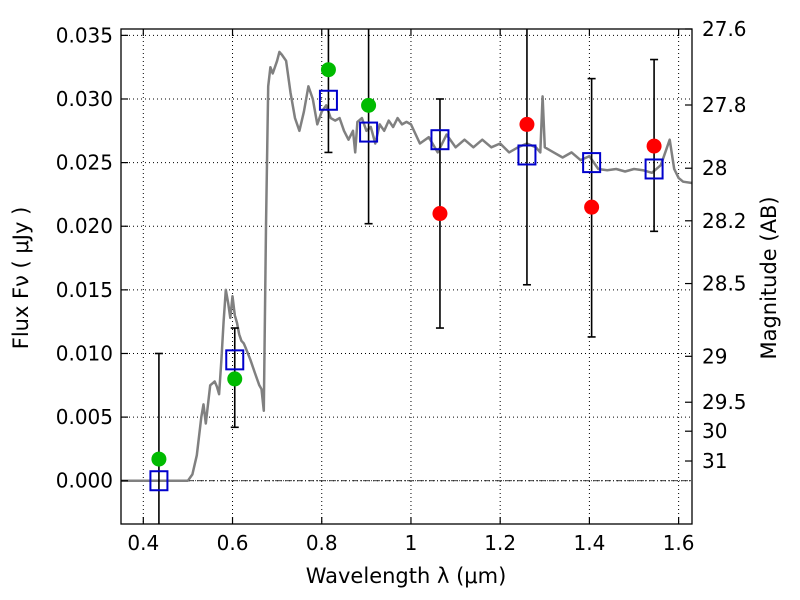 The width and height of the screenshot is (800, 600). What do you see at coordinates (724, 402) in the screenshot?
I see `mag-tick-label: 29.5` at bounding box center [724, 402].